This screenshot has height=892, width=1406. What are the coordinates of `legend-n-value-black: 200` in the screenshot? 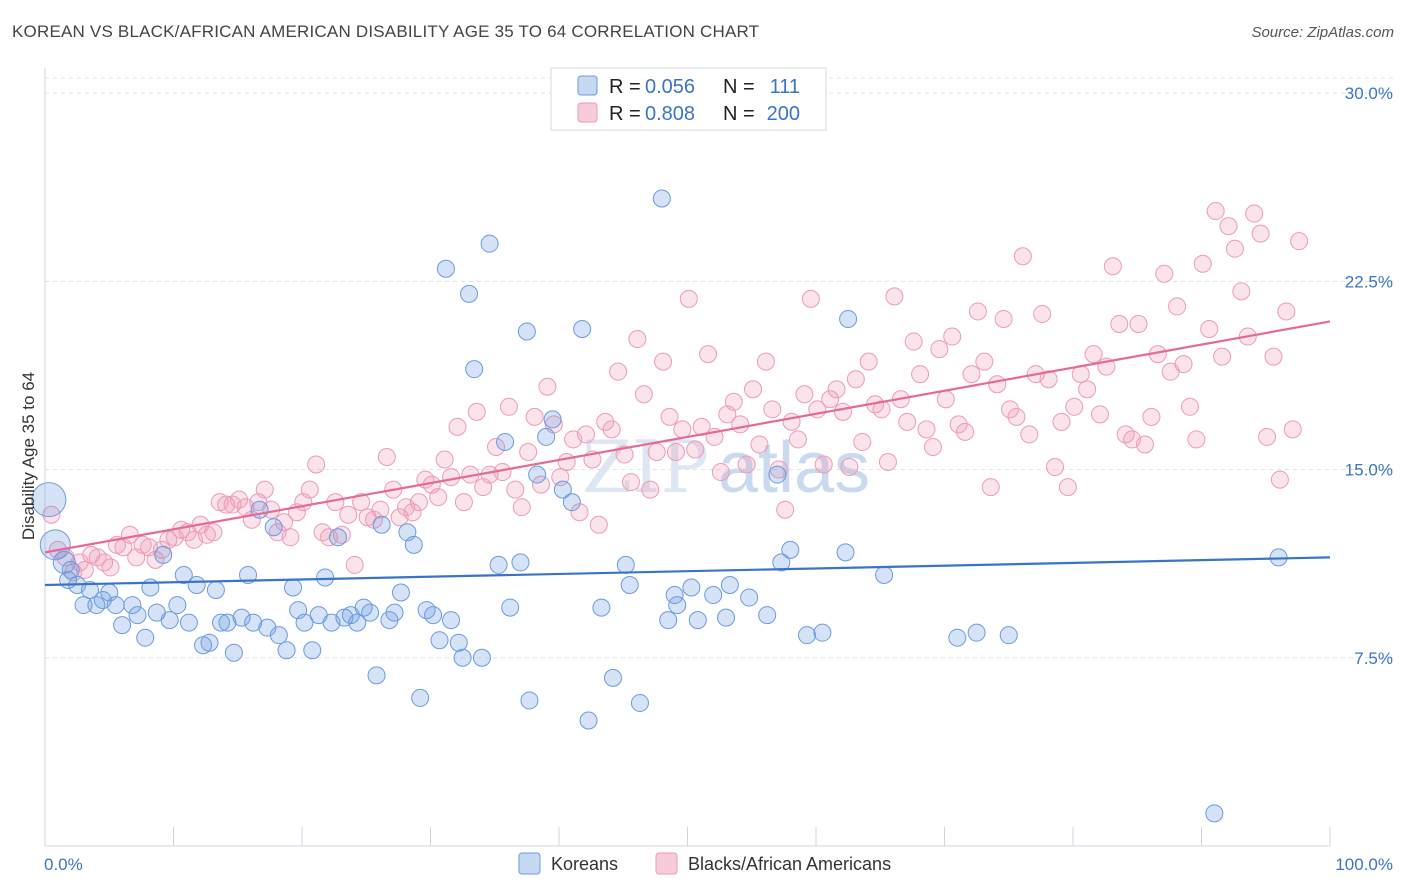 It's located at (783, 114).